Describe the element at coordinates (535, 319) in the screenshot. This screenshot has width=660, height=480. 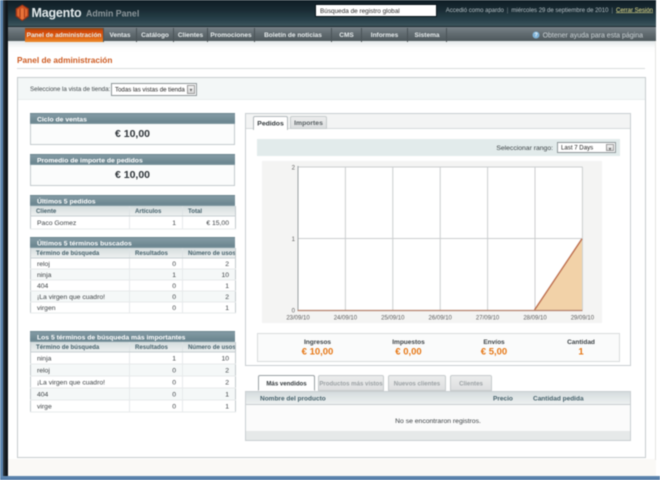
I see `svg-text: 28/09/10` at that location.